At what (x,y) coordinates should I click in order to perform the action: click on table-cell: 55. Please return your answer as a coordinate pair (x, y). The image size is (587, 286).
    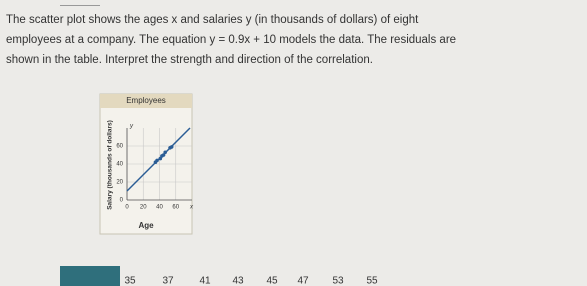
    Looking at the image, I should click on (372, 281).